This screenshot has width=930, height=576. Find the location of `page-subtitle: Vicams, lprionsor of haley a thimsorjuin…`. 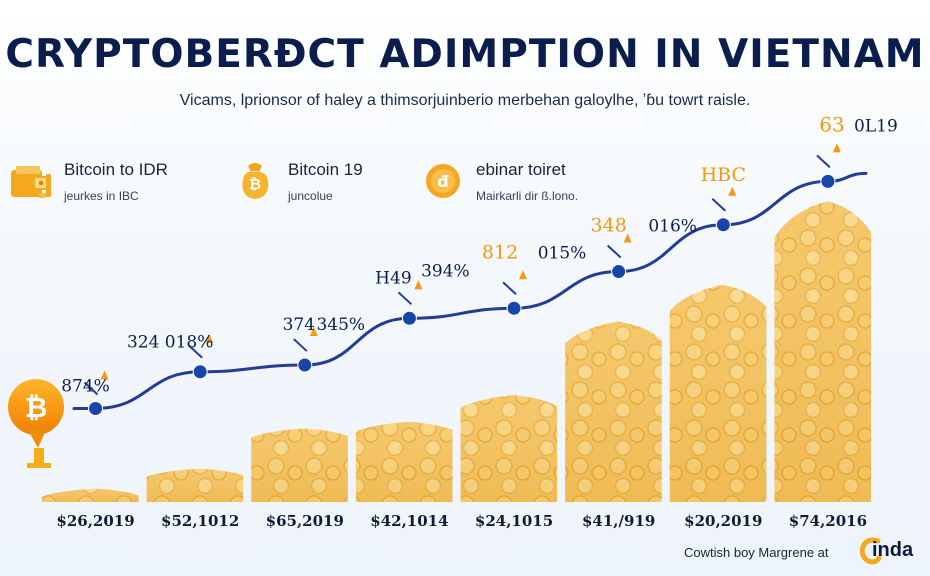

page-subtitle: Vicams, lprionsor of haley a thimsorjuin… is located at coordinates (465, 100).